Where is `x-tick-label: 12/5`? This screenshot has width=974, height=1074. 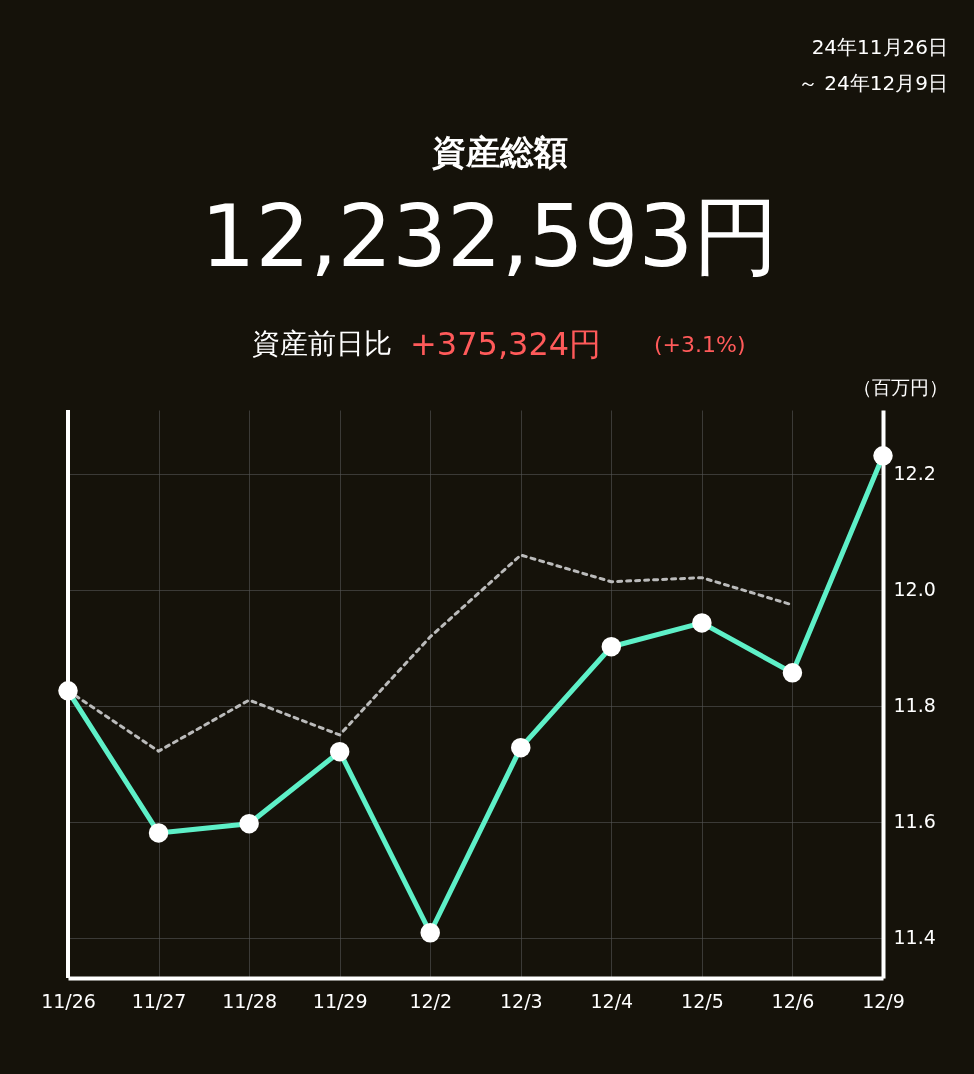
x-tick-label: 12/5 is located at coordinates (702, 1000).